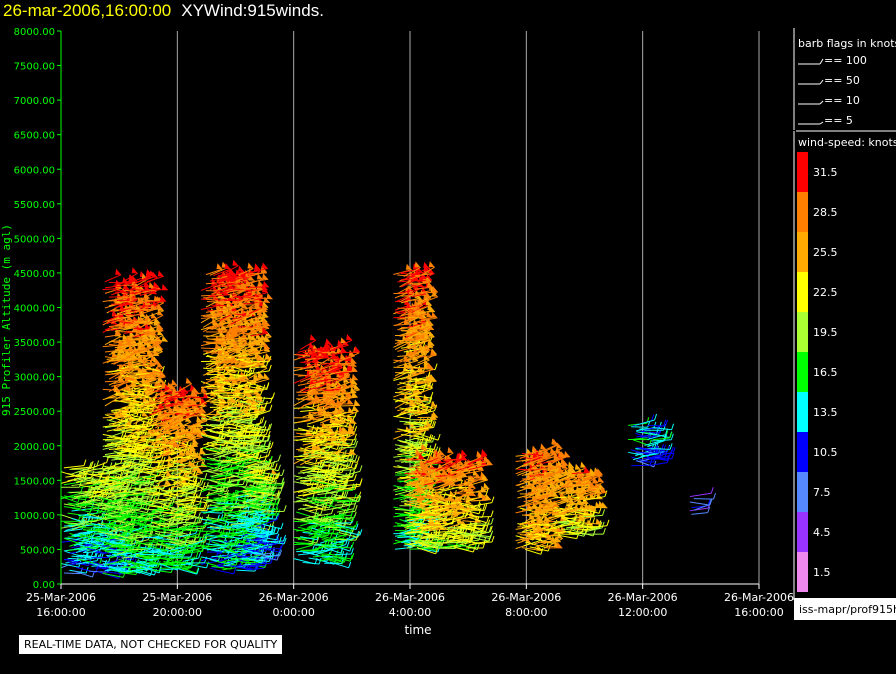  What do you see at coordinates (163, 11) in the screenshot?
I see `chart-title: 26-mar-2006,16:00:00 XYWind:915winds.` at bounding box center [163, 11].